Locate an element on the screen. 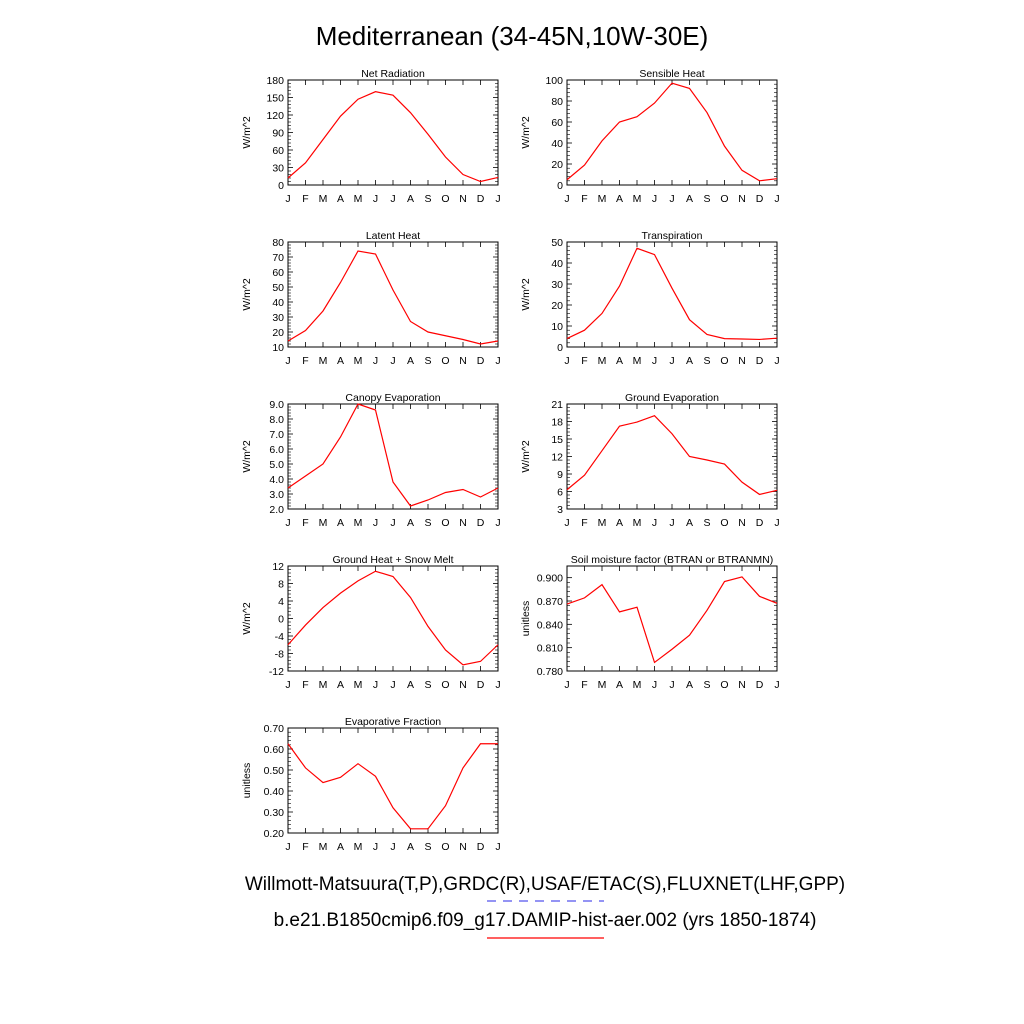 Image resolution: width=1024 pixels, height=1024 pixels. panel-title: Soil moisture factor (BTRAN or BTRANMN) is located at coordinates (672, 560).